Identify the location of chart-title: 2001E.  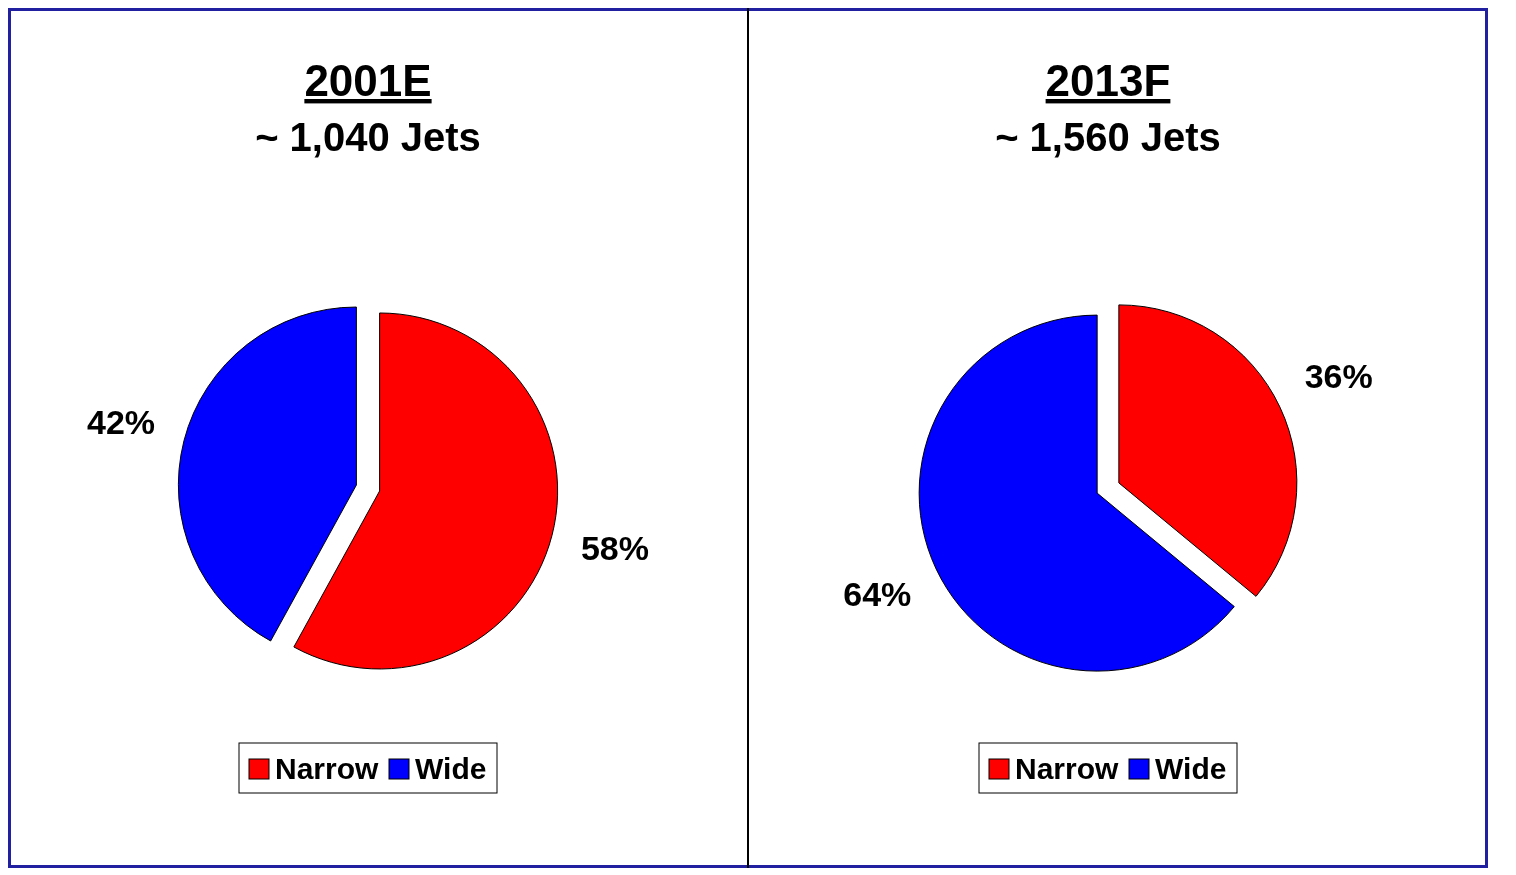
(368, 80).